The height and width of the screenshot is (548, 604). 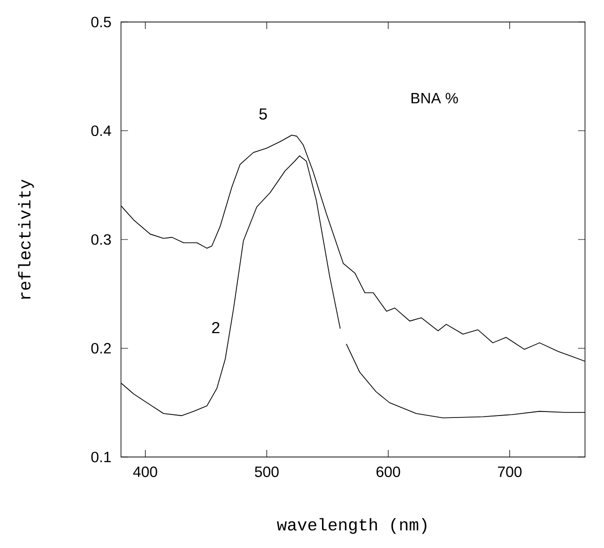 What do you see at coordinates (216, 328) in the screenshot?
I see `series-label: 2` at bounding box center [216, 328].